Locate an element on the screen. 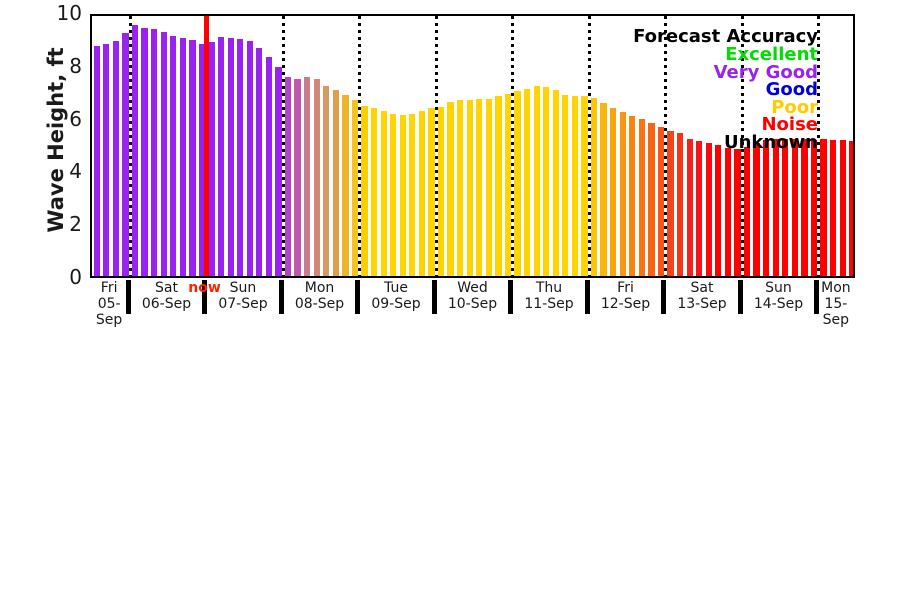 This screenshot has height=600, width=900. legend-entry-good: Good is located at coordinates (791, 89).